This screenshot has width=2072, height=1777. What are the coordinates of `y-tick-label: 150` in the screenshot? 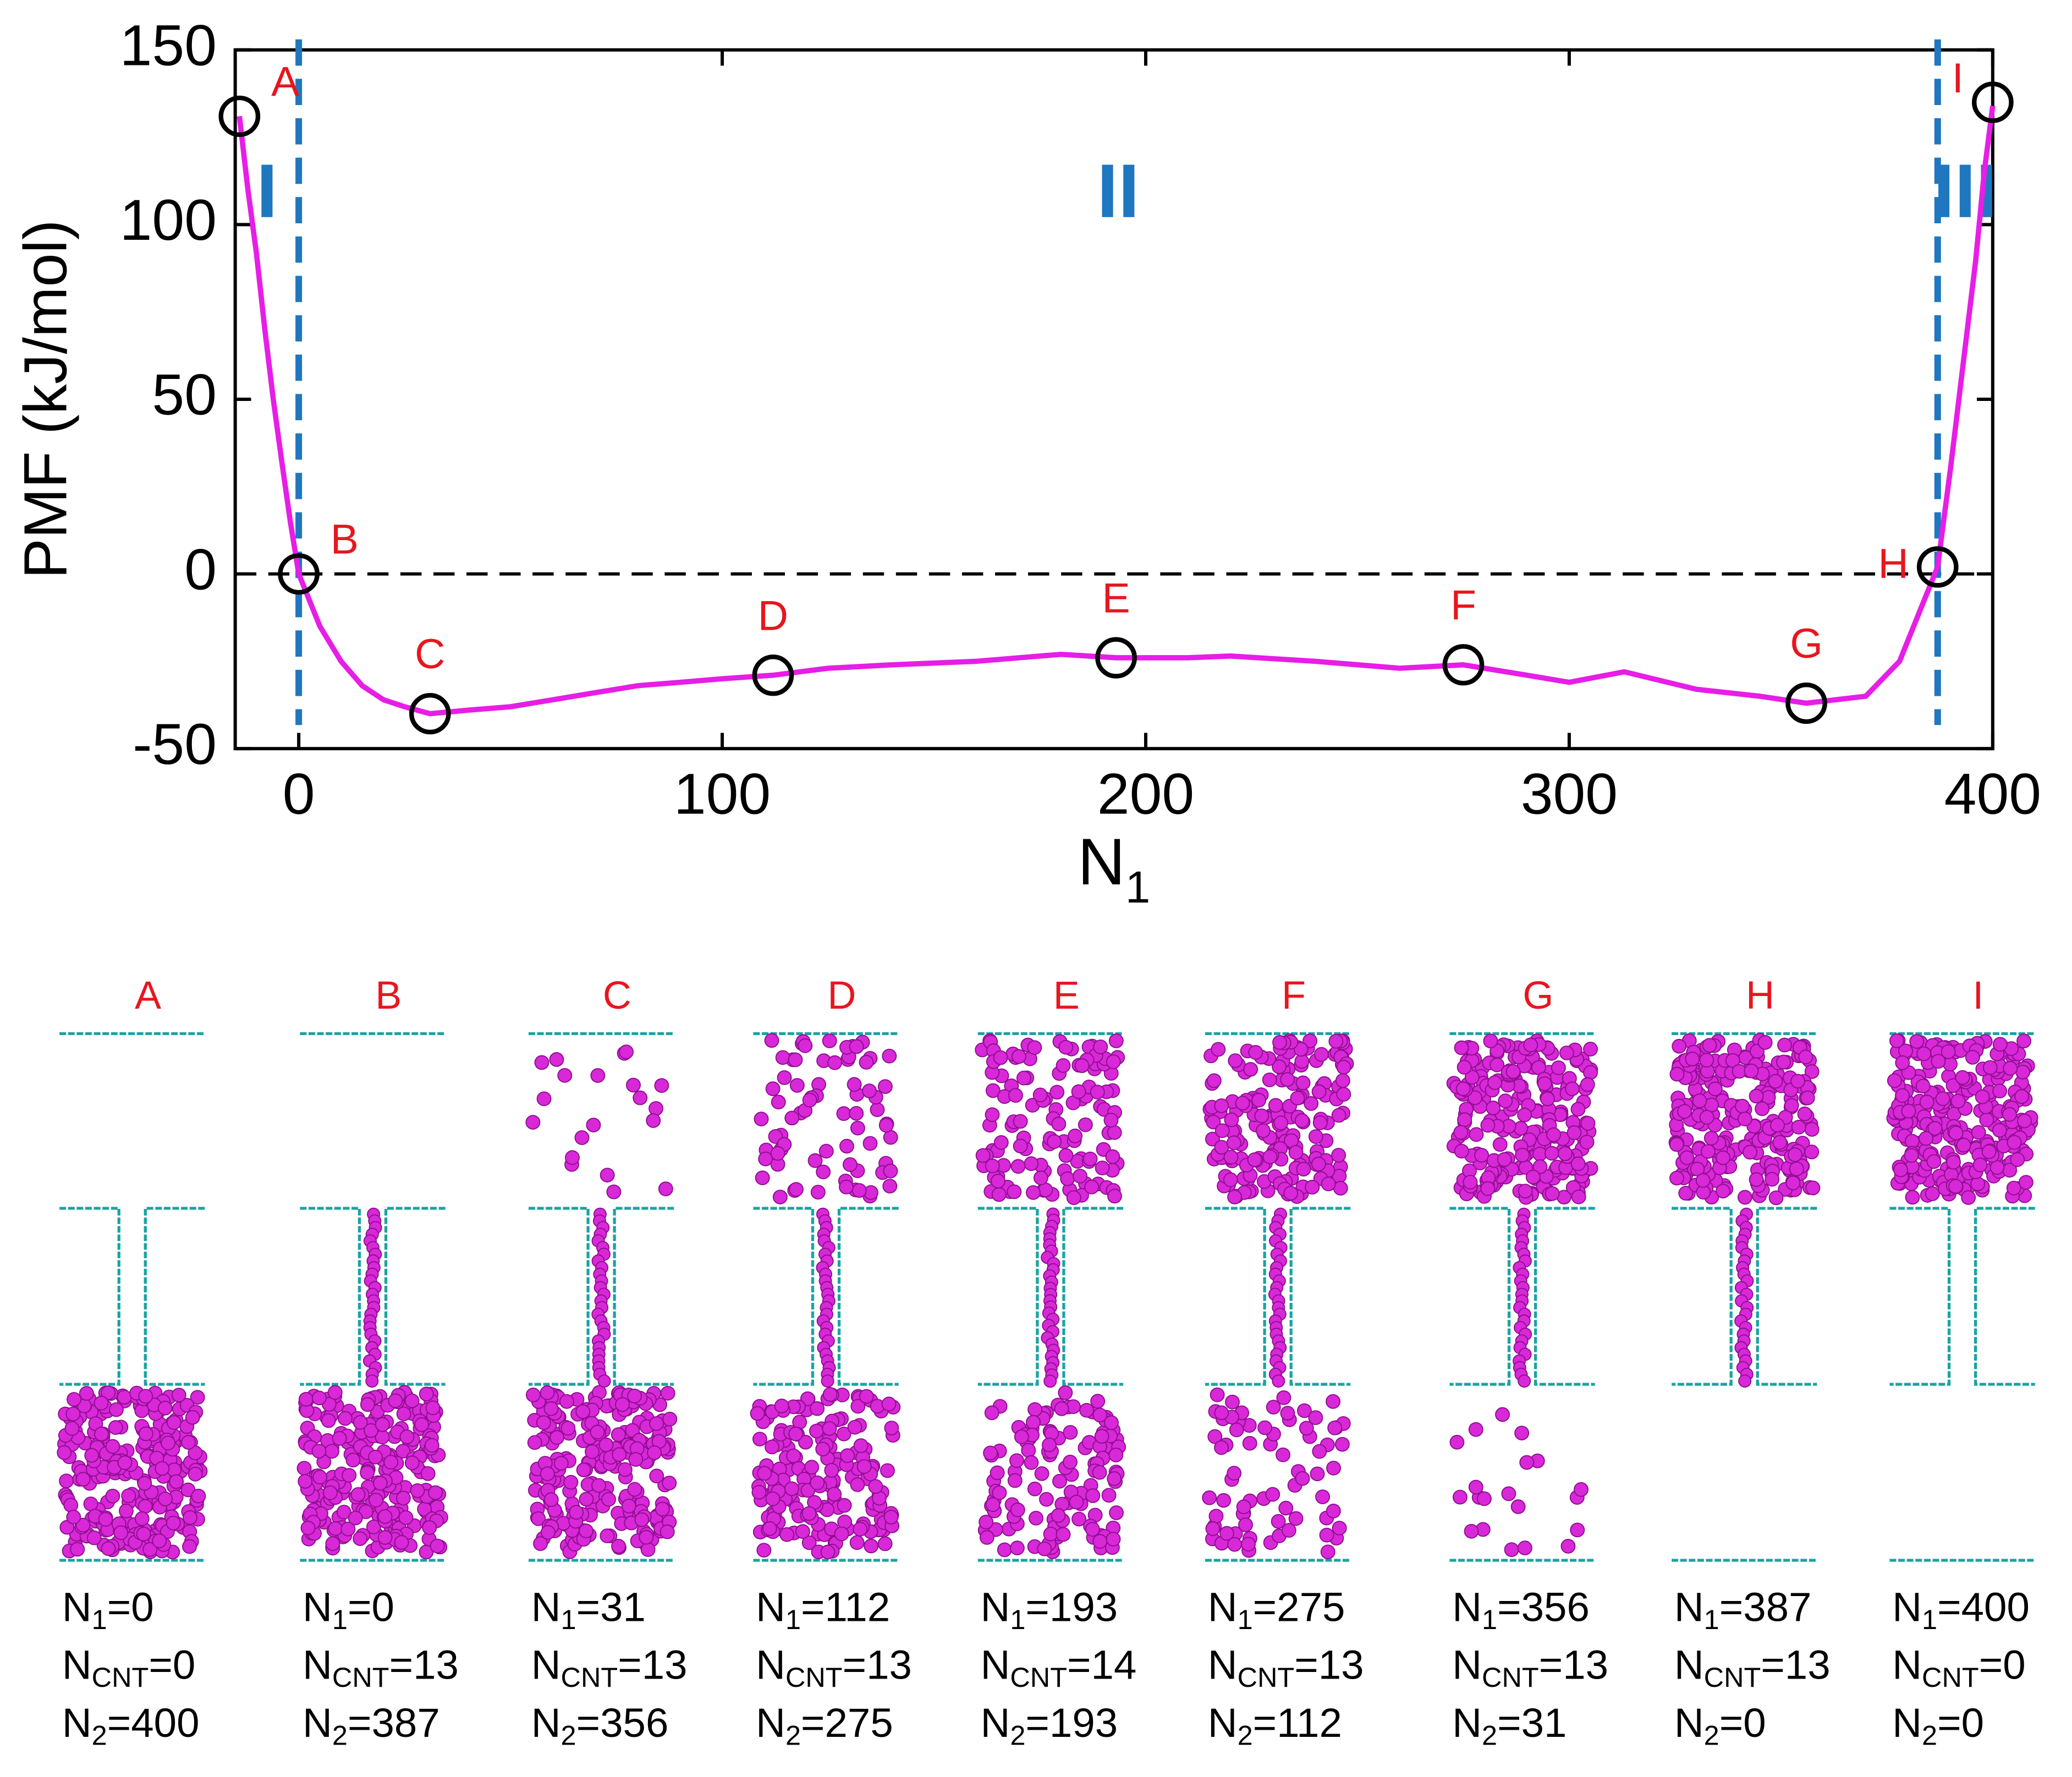 It's located at (169, 46).